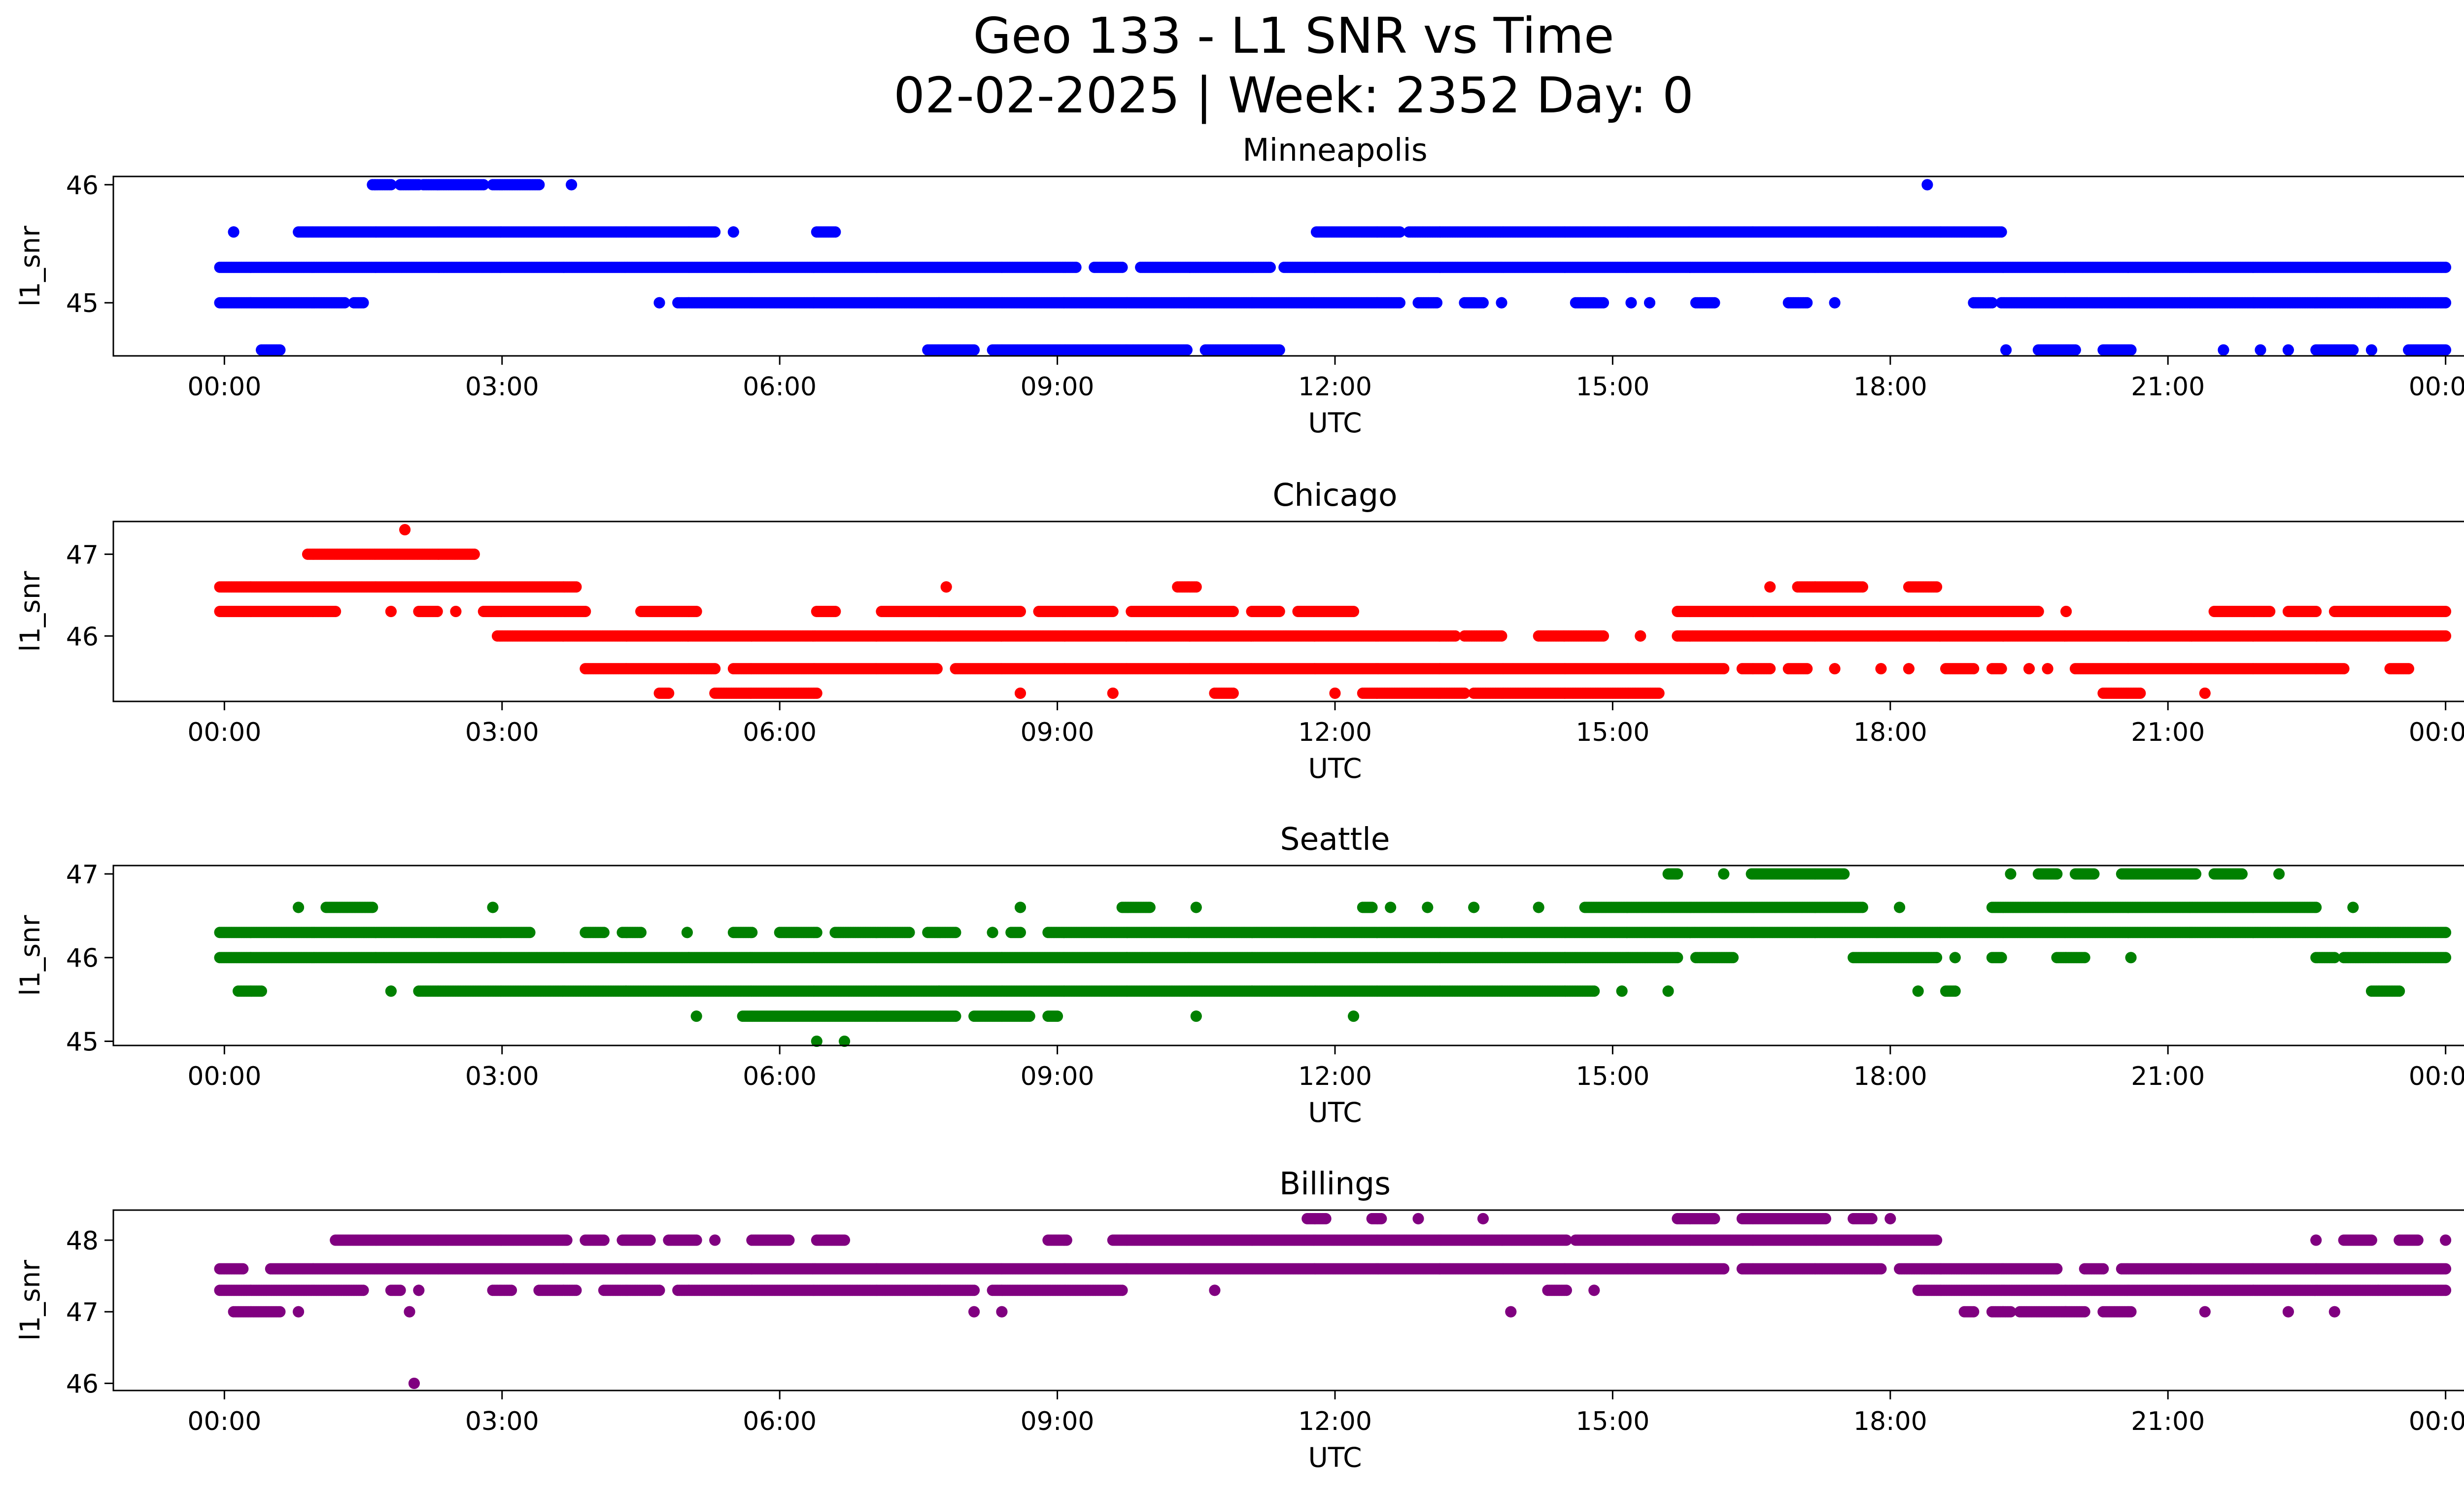 The image size is (2464, 1495). Describe the element at coordinates (30, 266) in the screenshot. I see `y-axis-label: l1_snr` at that location.